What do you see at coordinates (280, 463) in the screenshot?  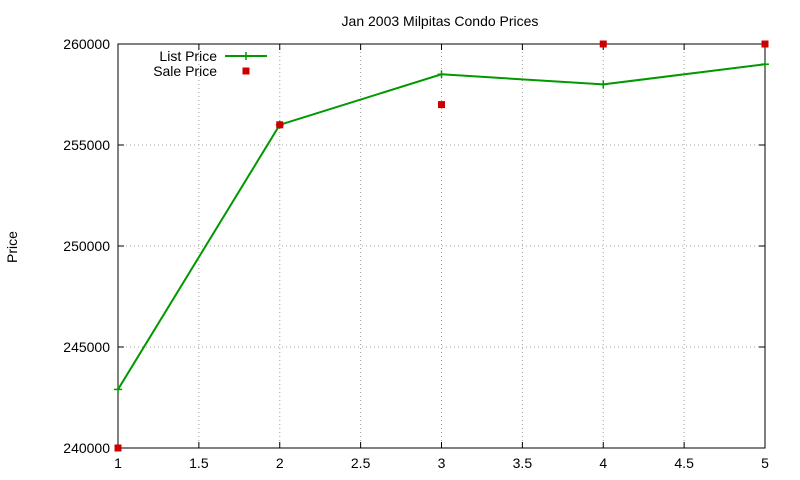 I see `x-tick-label-2: 2` at bounding box center [280, 463].